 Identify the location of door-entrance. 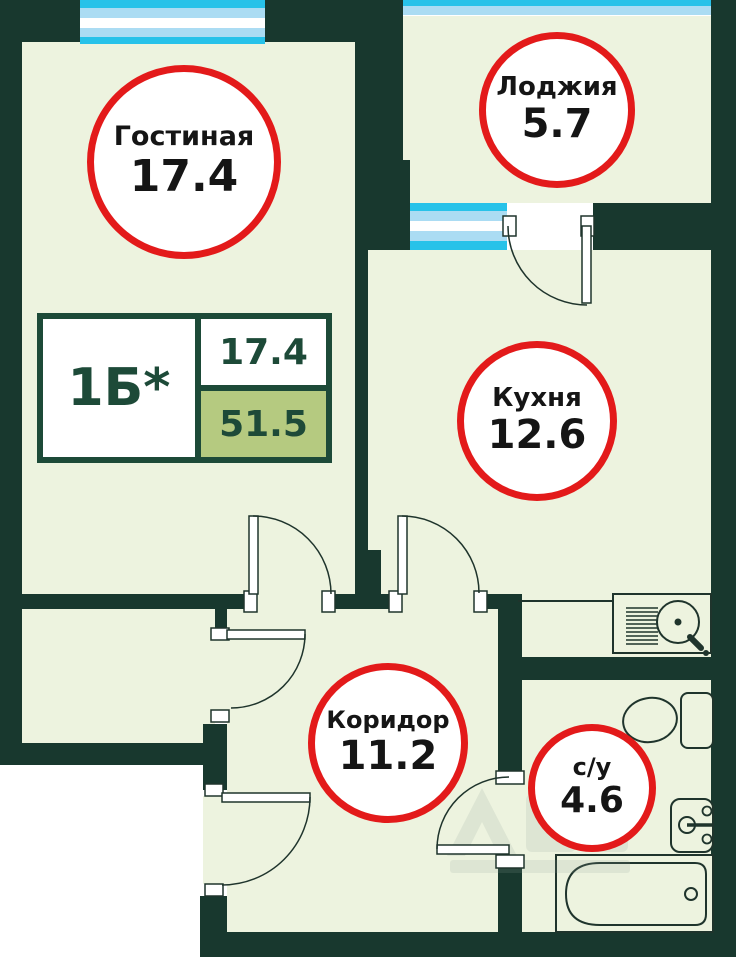
(257, 840).